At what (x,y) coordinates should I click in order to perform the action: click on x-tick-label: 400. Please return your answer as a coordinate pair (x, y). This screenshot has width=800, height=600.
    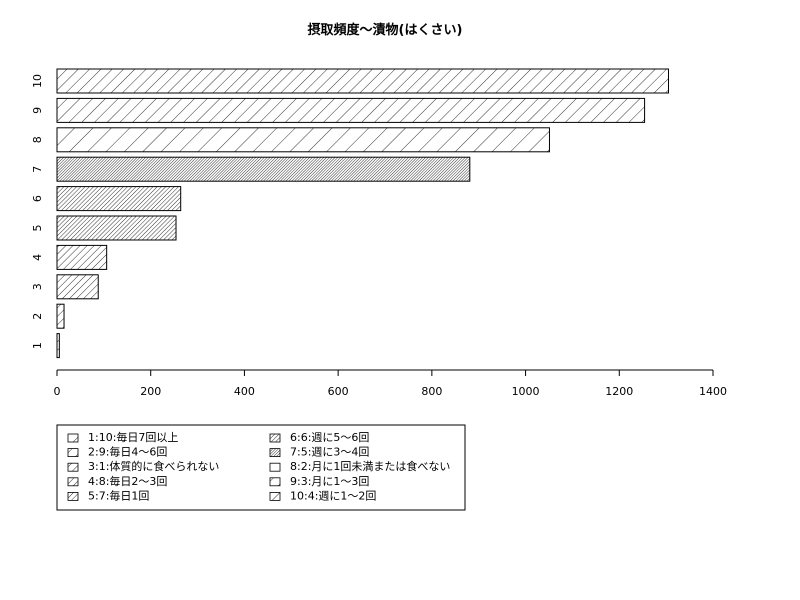
    Looking at the image, I should click on (244, 391).